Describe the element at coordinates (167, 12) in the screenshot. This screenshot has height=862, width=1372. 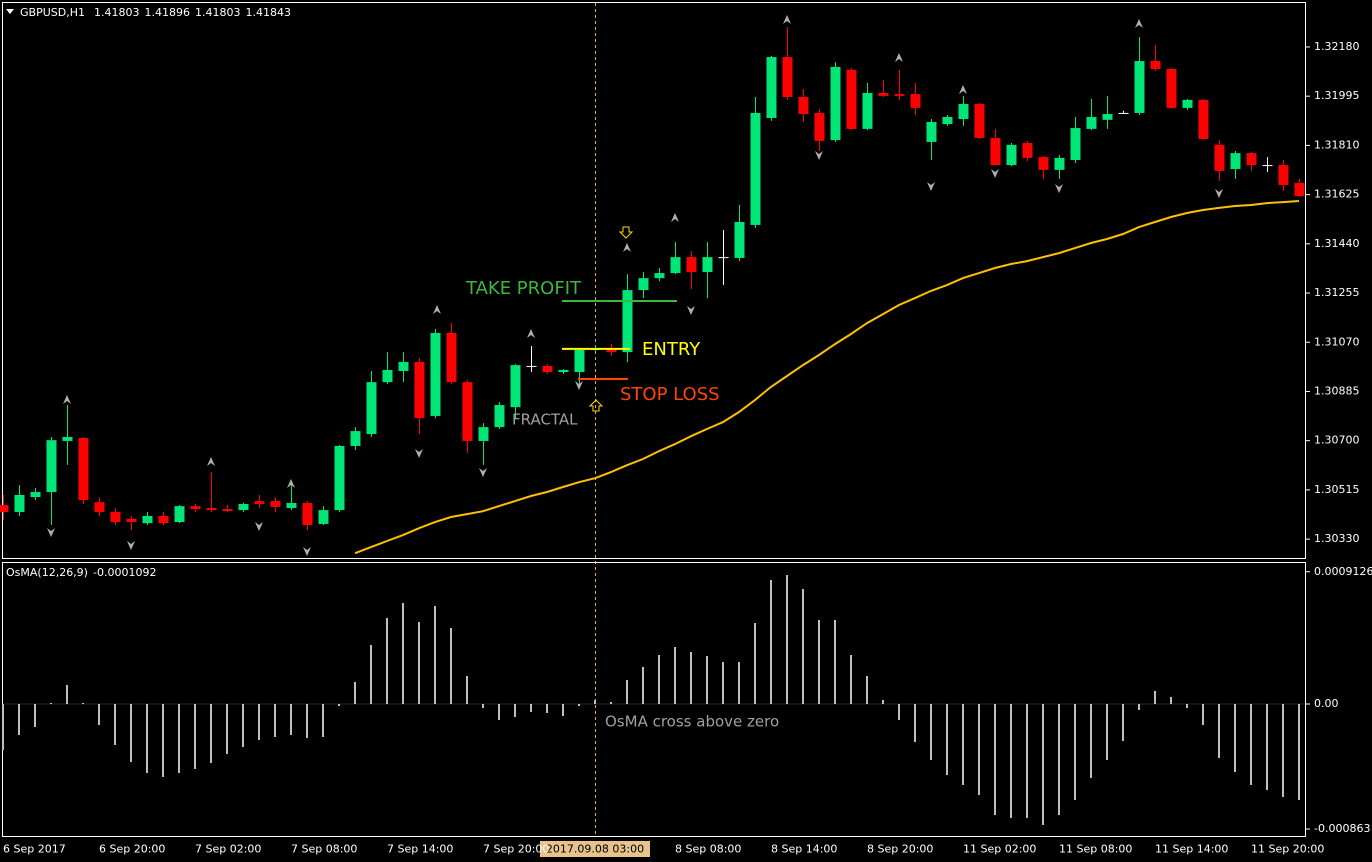
I see `header-value: 1.41896` at that location.